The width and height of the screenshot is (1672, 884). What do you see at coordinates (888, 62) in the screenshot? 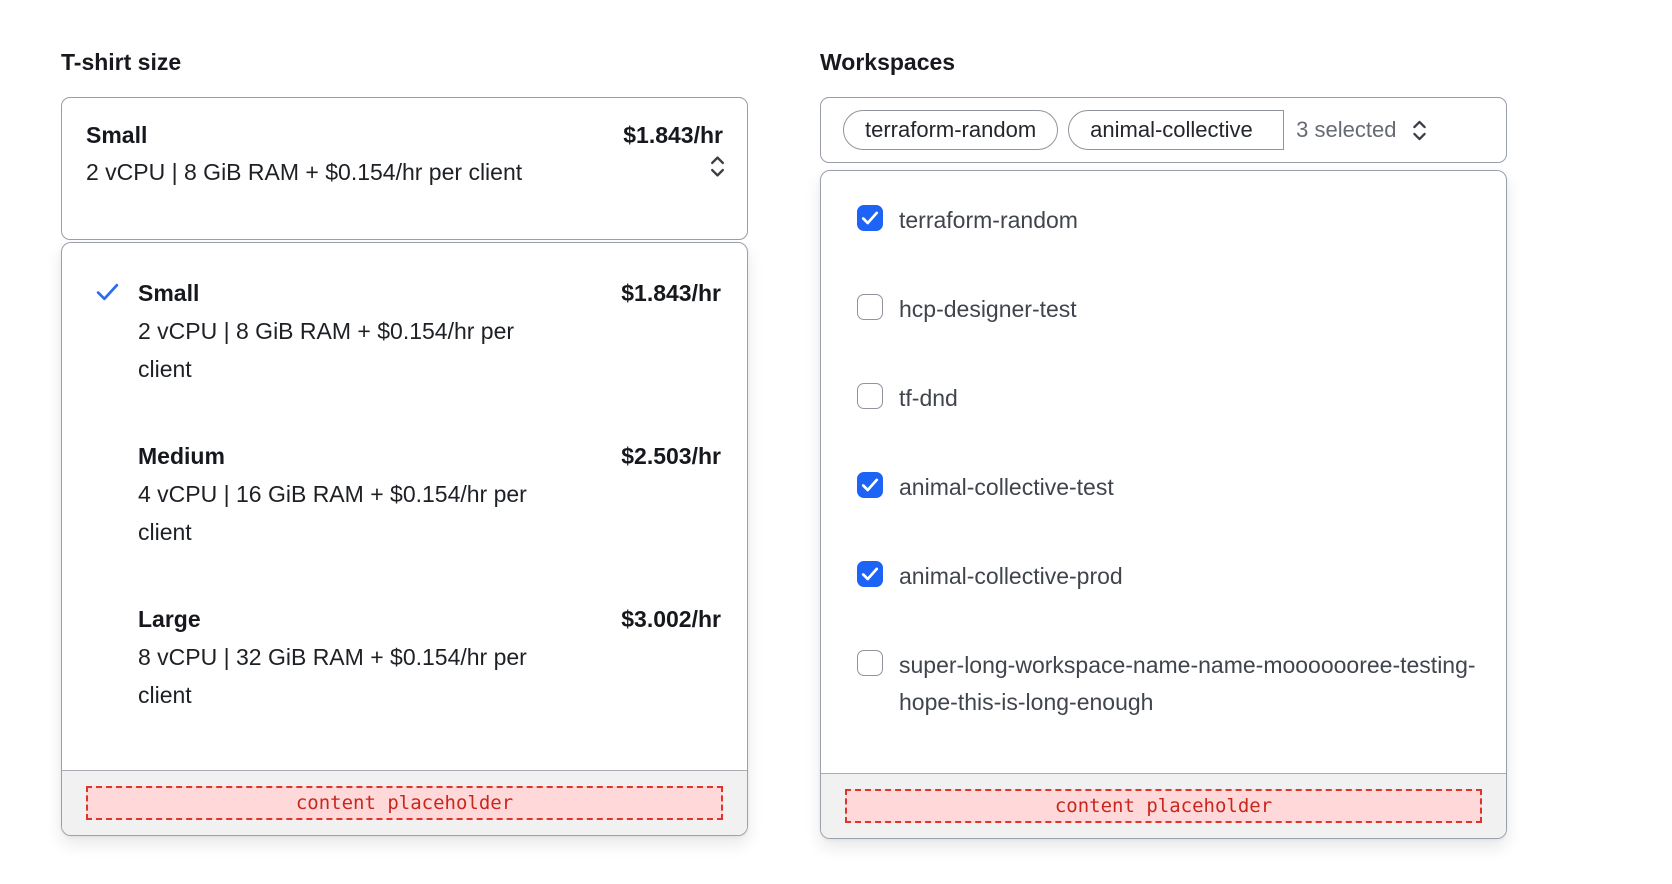
I see `workspaces-label: Workspaces` at bounding box center [888, 62].